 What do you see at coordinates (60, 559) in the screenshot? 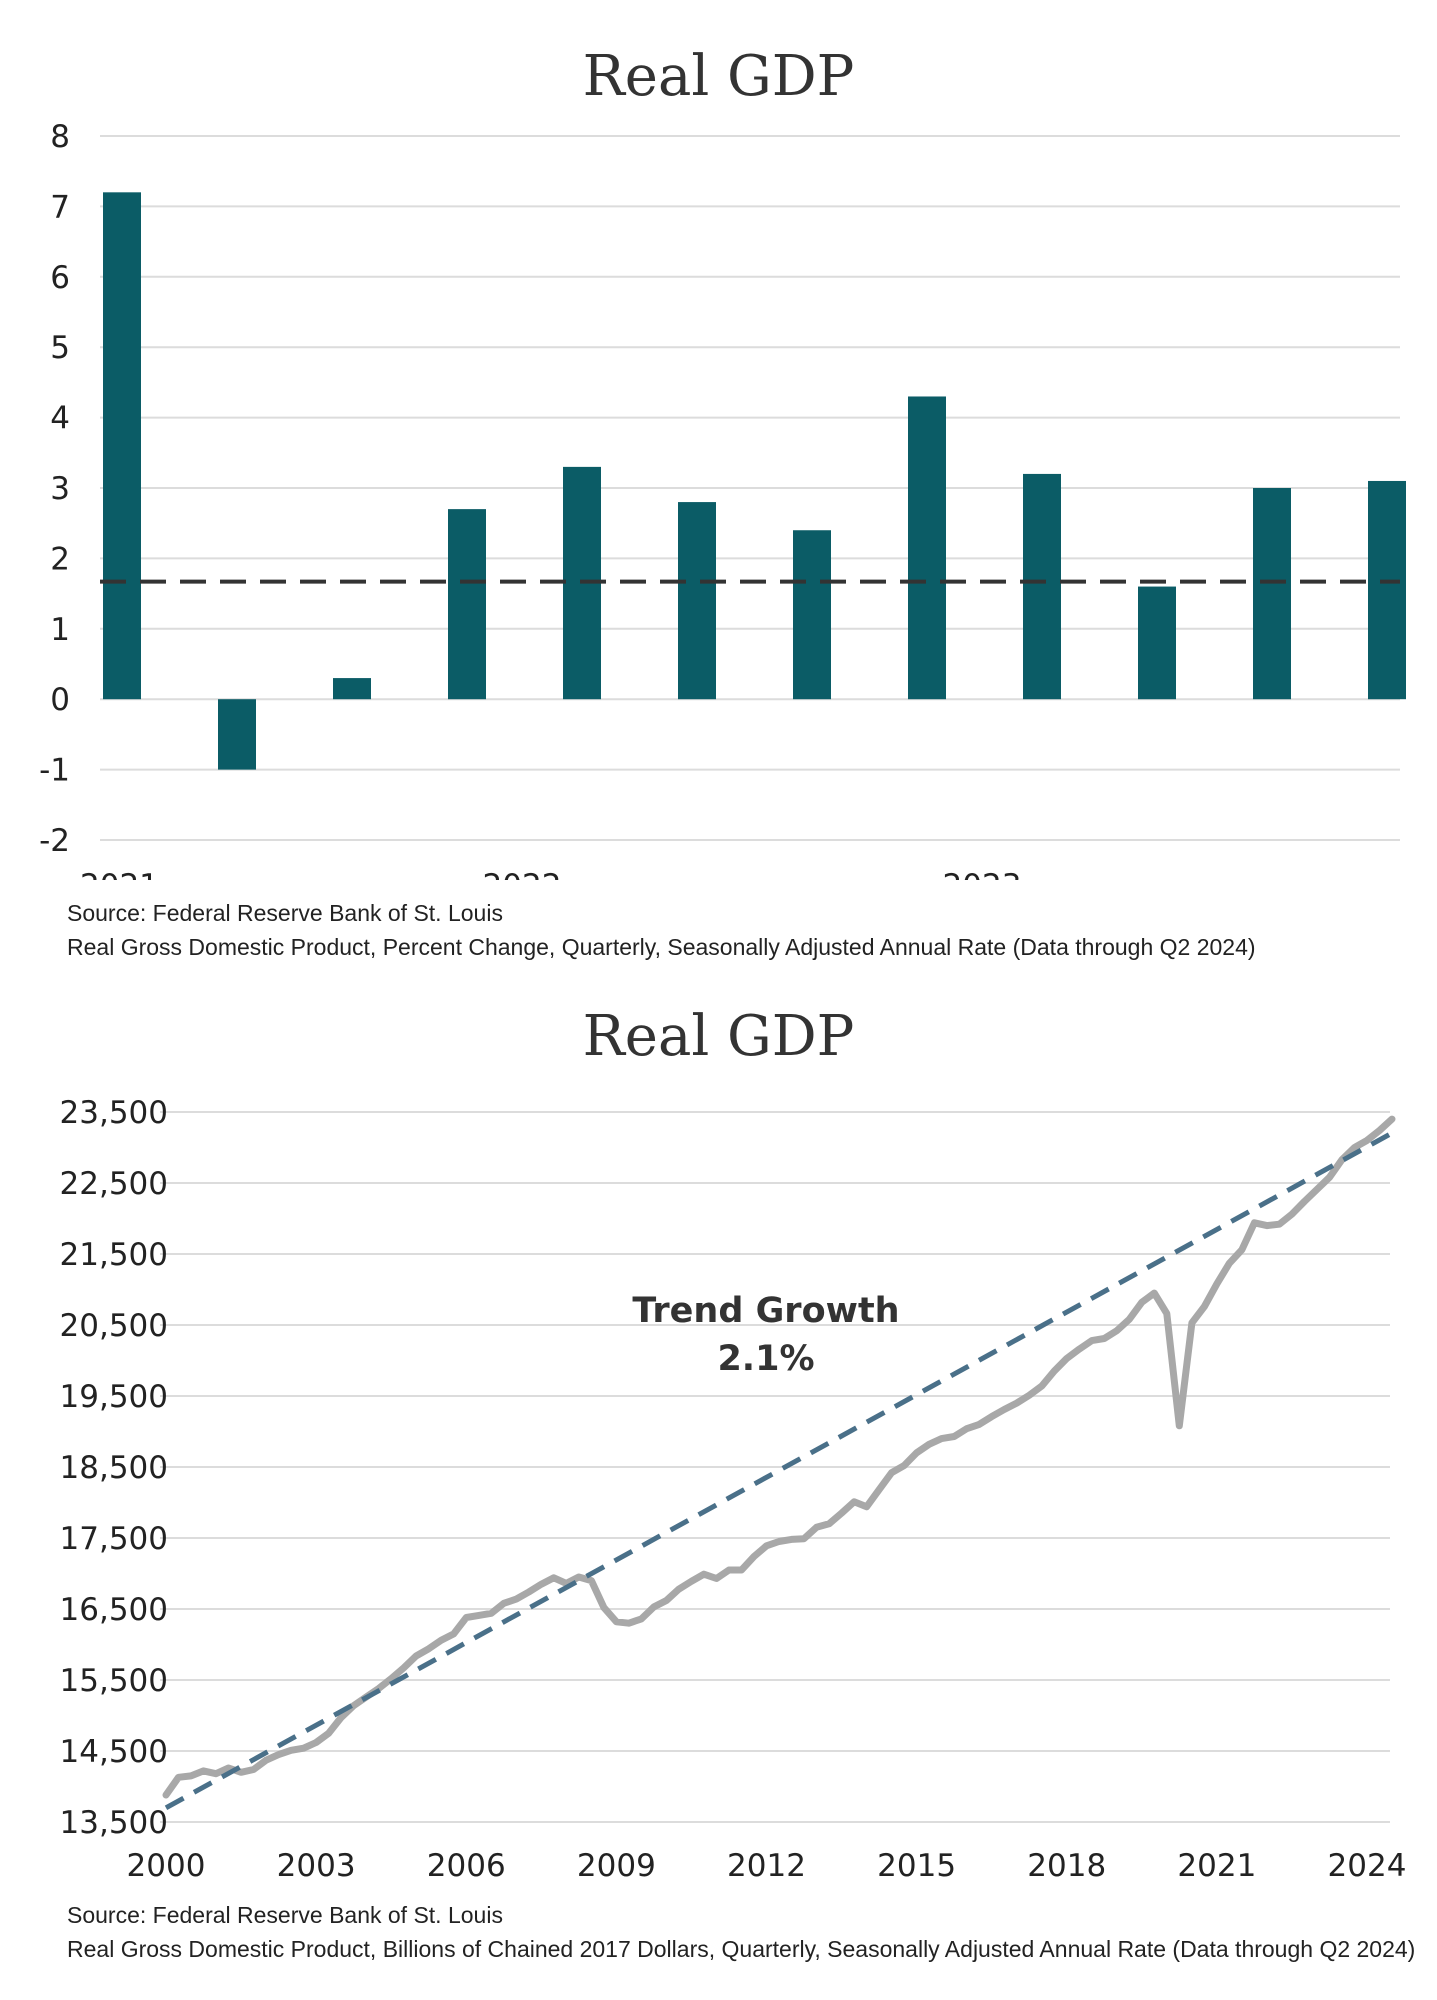
I see `chart1-y-tick-label: 2` at bounding box center [60, 559].